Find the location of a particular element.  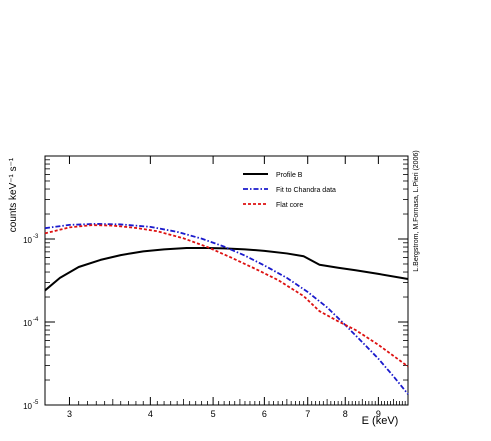

x-tick-label: 4 is located at coordinates (150, 414).